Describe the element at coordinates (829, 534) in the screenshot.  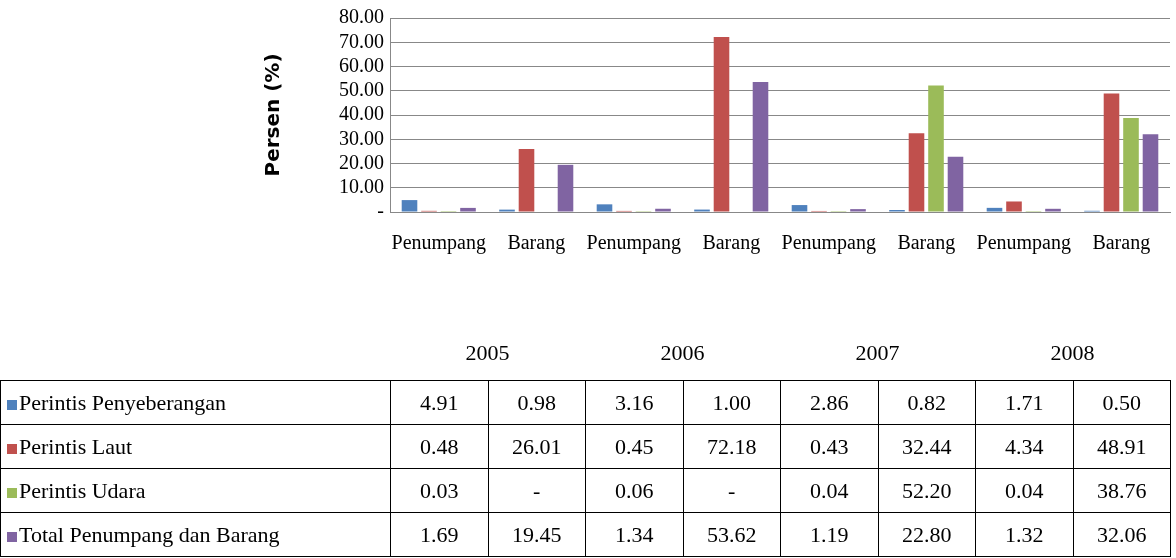
I see `data-label: 1.19` at that location.